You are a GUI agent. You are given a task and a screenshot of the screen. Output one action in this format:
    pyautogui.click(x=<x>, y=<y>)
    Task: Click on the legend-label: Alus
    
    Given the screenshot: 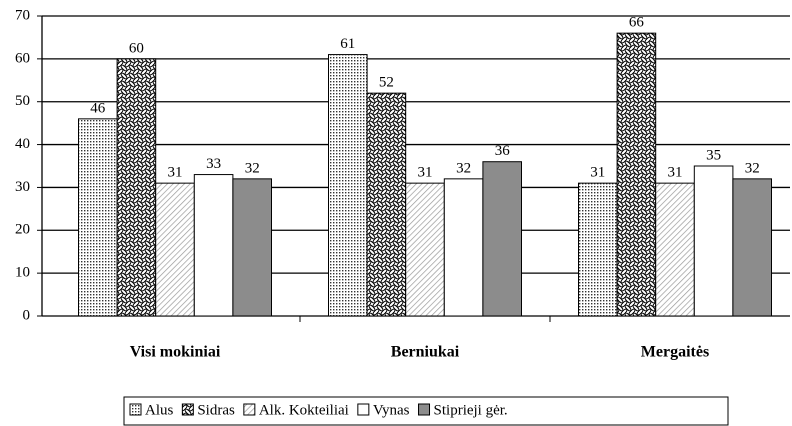 What is the action you would take?
    pyautogui.click(x=159, y=410)
    